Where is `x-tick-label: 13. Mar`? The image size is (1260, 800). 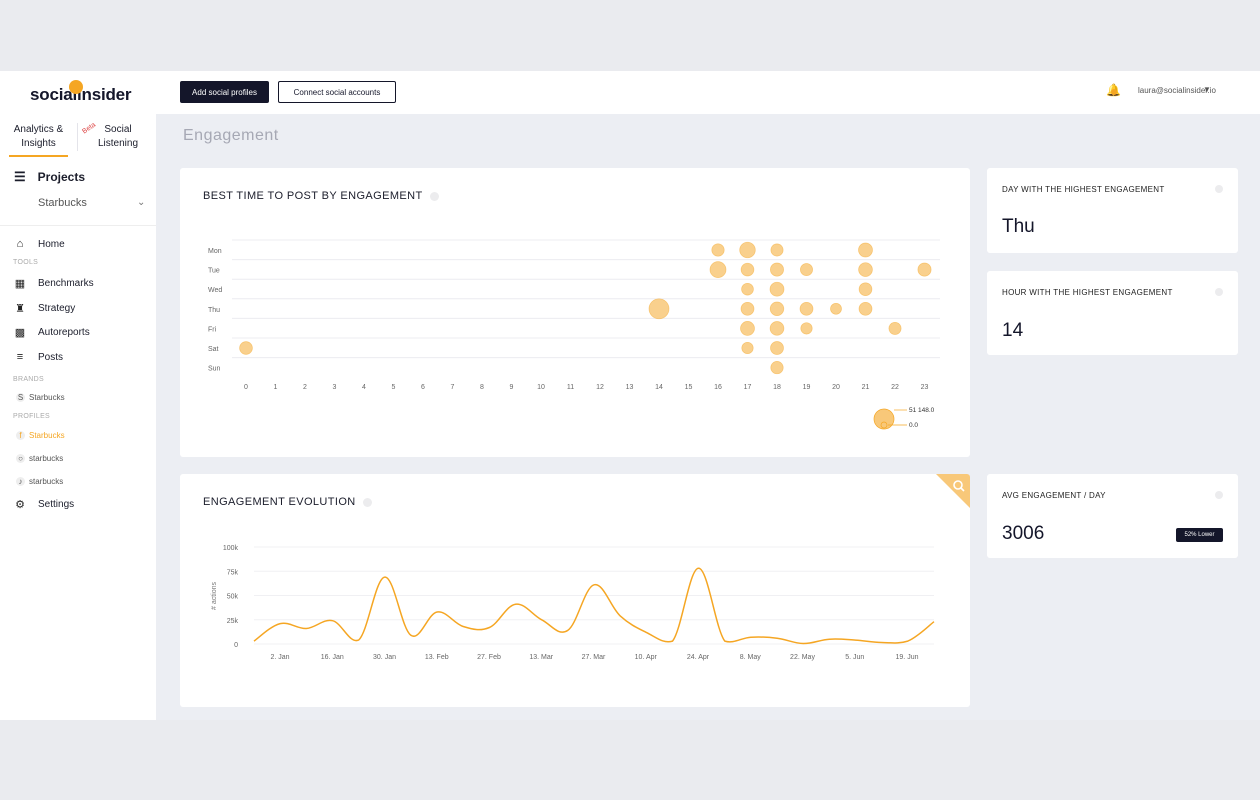
x-tick-label: 13. Mar is located at coordinates (541, 657).